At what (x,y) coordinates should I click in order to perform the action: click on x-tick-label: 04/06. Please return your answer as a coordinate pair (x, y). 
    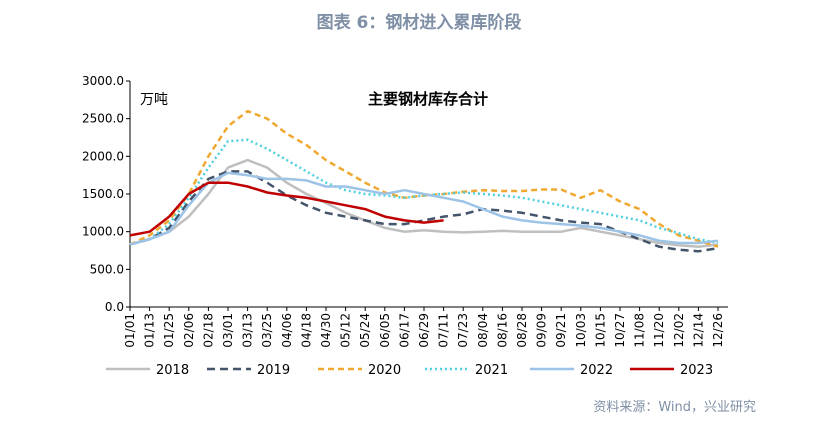
    Looking at the image, I should click on (287, 330).